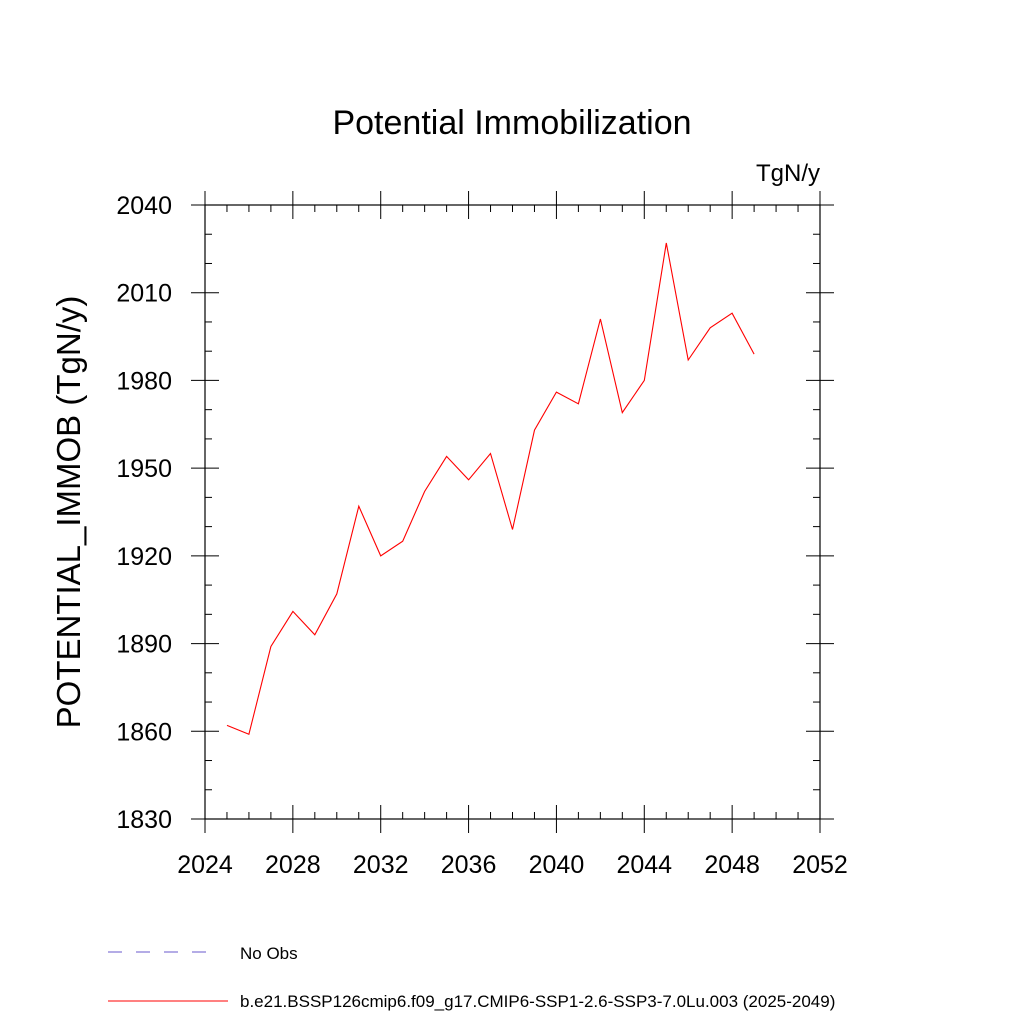 This screenshot has height=1024, width=1024. Describe the element at coordinates (68, 512) in the screenshot. I see `y-axis-label: POTENTIAL_IMMOB (TgN/y)` at that location.